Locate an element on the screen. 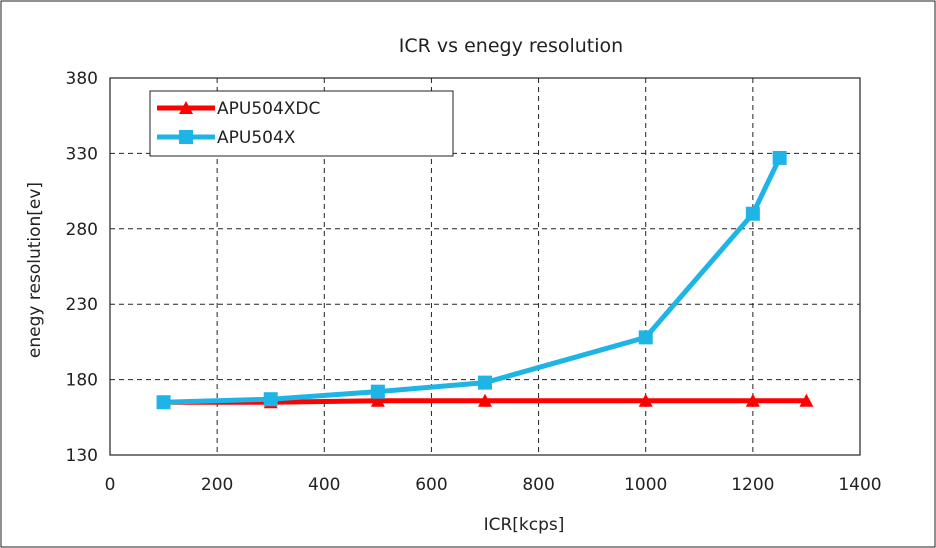  y-axis-title: enegy resolution[ev] is located at coordinates (35, 270).